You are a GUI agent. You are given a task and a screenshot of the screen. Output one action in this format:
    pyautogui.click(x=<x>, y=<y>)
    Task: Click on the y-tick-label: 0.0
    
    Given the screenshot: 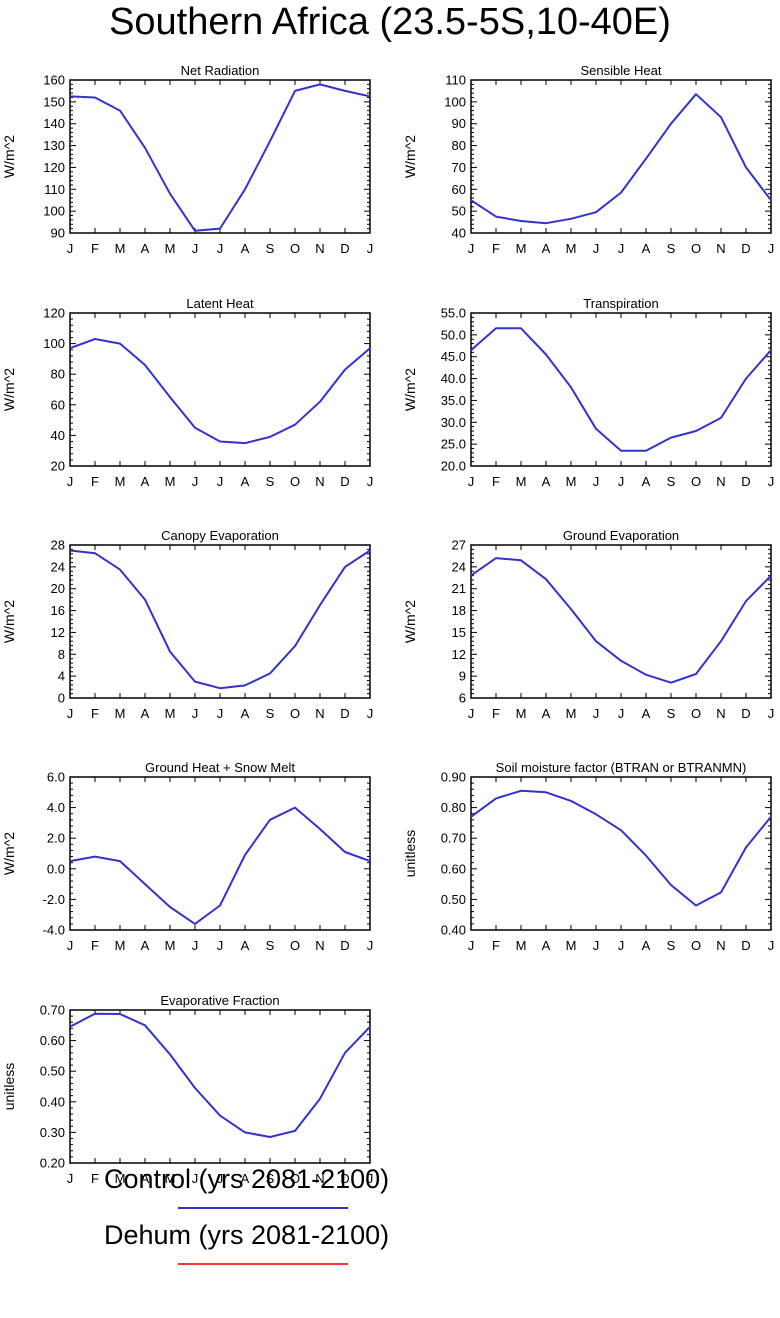 What is the action you would take?
    pyautogui.click(x=56, y=868)
    